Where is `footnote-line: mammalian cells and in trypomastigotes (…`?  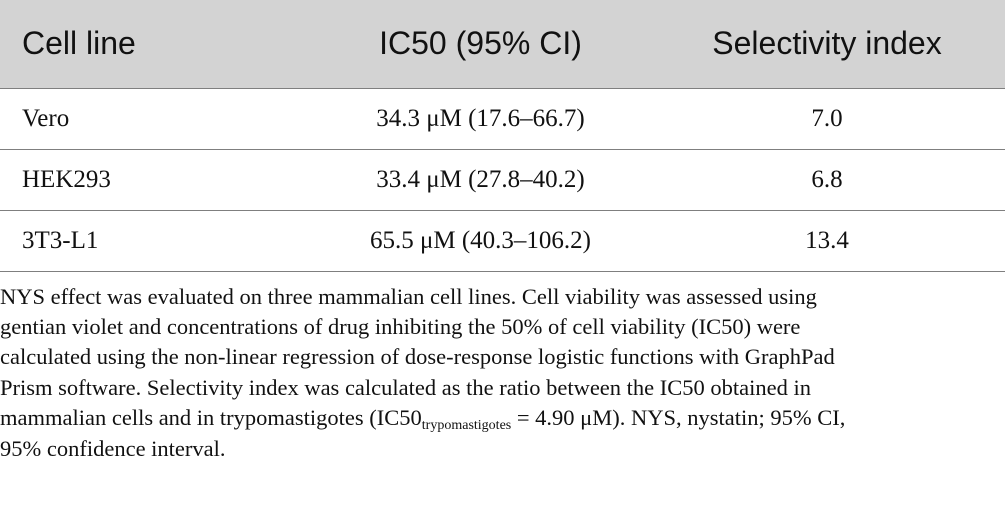
footnote-line: mammalian cells and in trypomastigotes (… is located at coordinates (502, 418).